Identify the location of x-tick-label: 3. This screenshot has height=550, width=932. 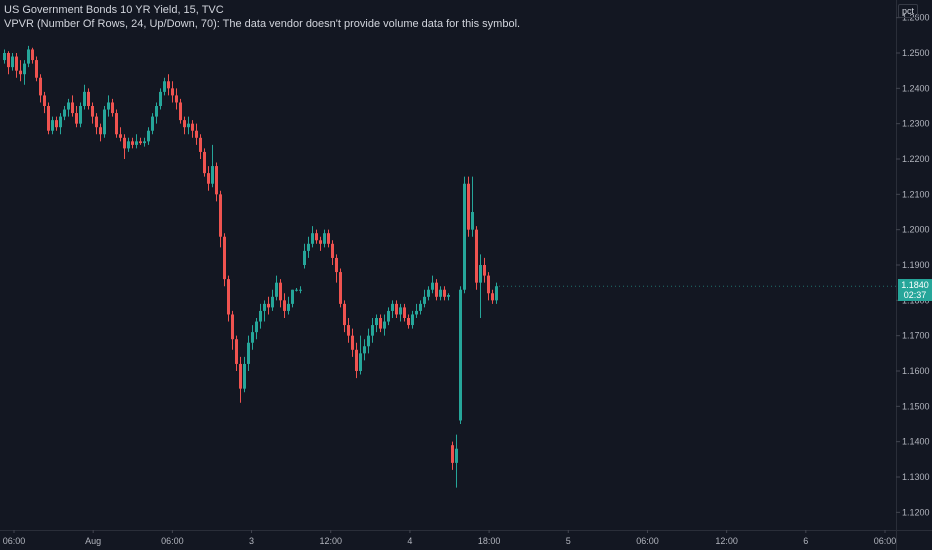
(251, 541).